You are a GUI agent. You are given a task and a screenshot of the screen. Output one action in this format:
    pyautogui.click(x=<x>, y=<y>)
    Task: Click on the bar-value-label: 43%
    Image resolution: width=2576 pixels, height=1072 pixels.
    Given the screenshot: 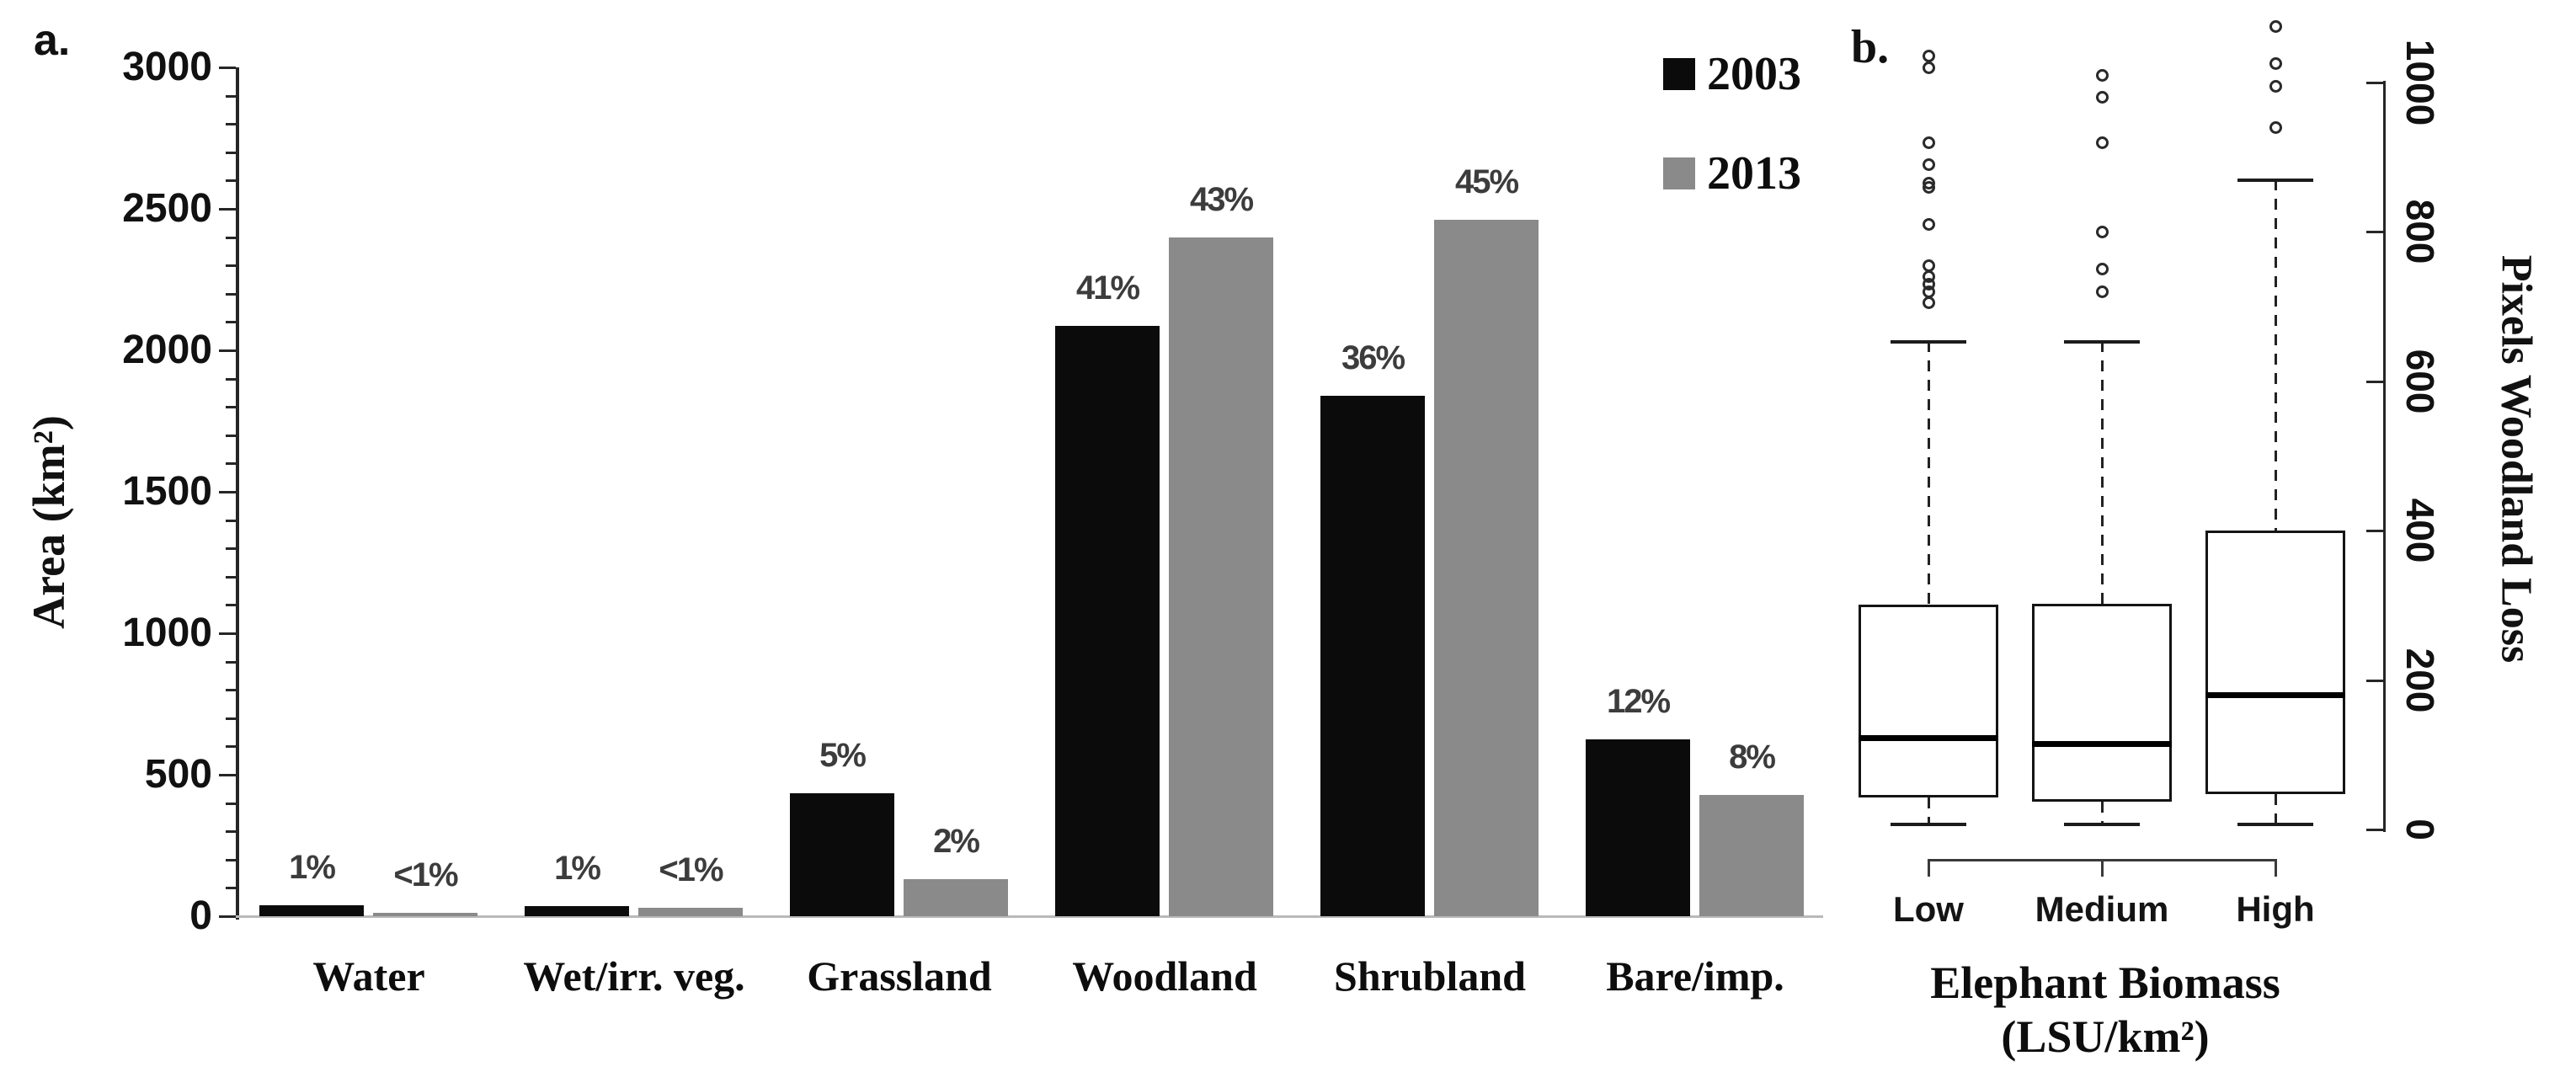 What is the action you would take?
    pyautogui.click(x=1221, y=199)
    